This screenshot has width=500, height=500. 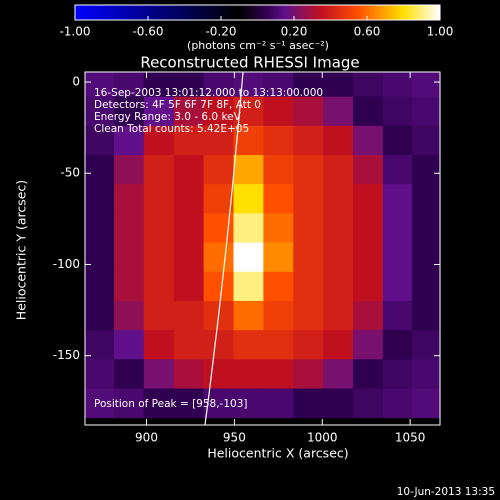 What do you see at coordinates (208, 93) in the screenshot?
I see `annotation: 16-Sep-2003 13:01:12.000 to 13:13:00.000` at bounding box center [208, 93].